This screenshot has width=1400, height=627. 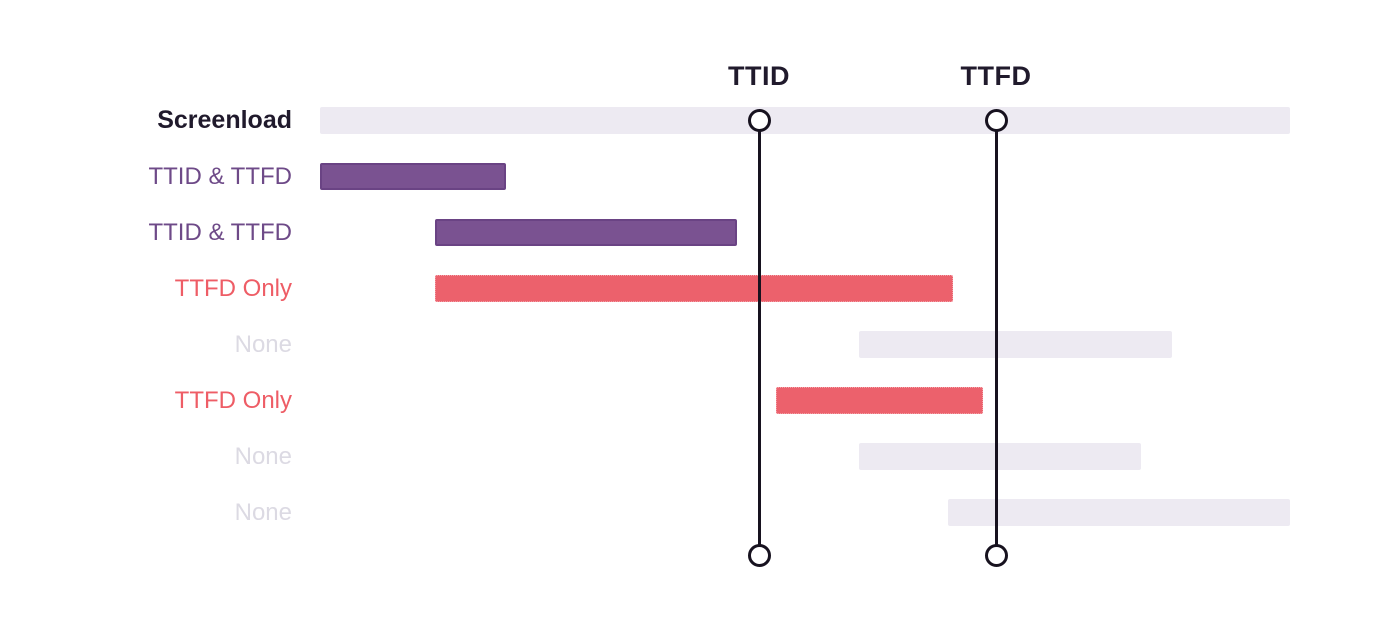 What do you see at coordinates (759, 76) in the screenshot?
I see `ttid-marker-title: TTID` at bounding box center [759, 76].